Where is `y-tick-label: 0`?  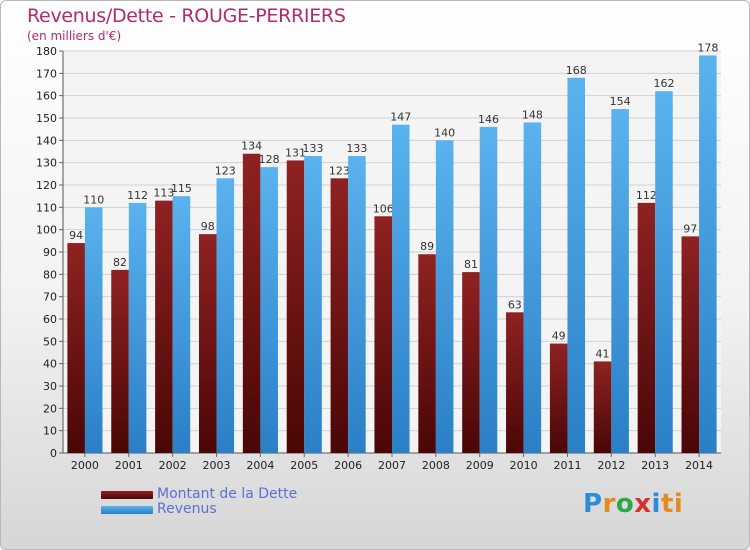 y-tick-label: 0 is located at coordinates (53, 453).